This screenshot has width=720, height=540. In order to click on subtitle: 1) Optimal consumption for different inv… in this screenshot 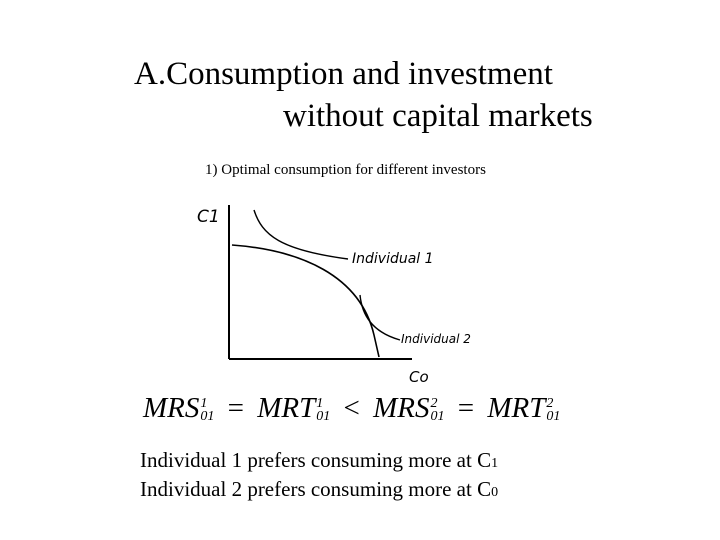, I will do `click(345, 170)`.